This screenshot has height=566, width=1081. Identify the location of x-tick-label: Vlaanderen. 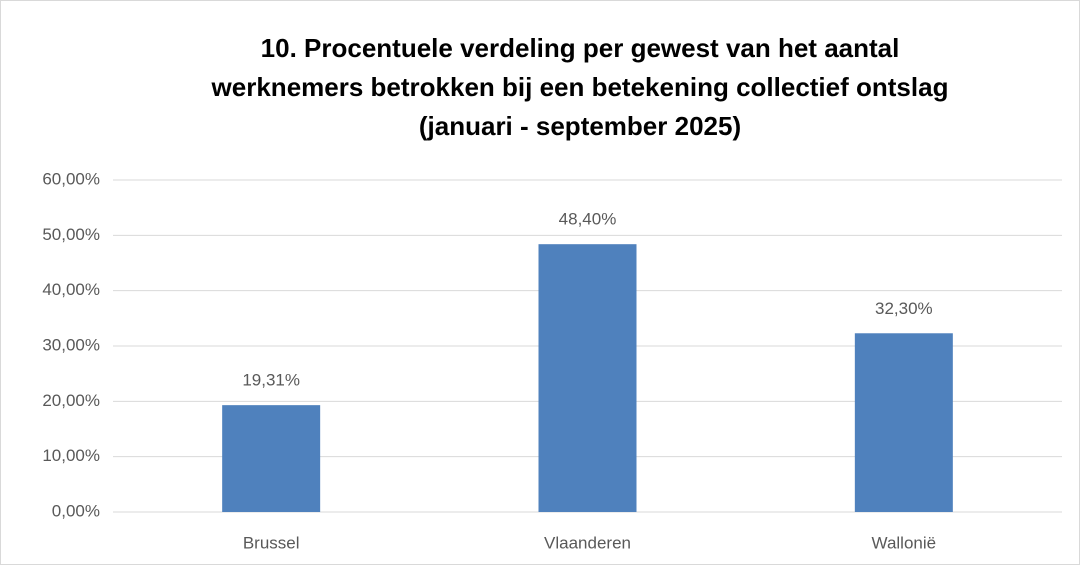
(587, 542).